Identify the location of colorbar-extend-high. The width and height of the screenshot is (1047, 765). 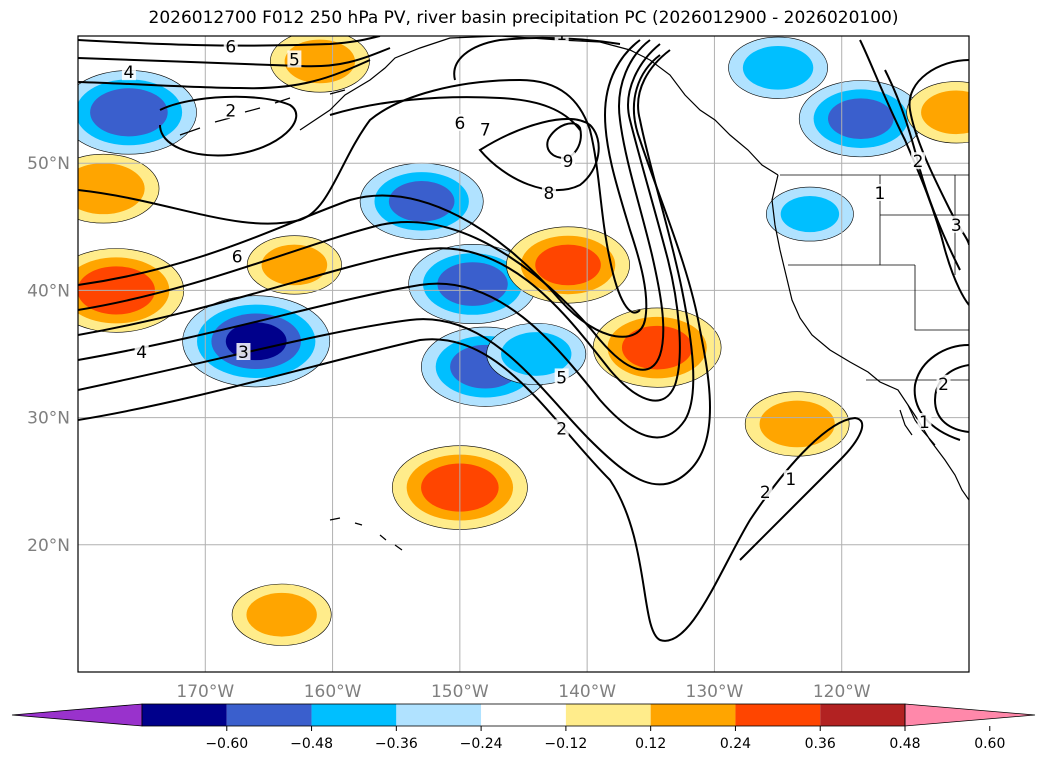
(970, 715).